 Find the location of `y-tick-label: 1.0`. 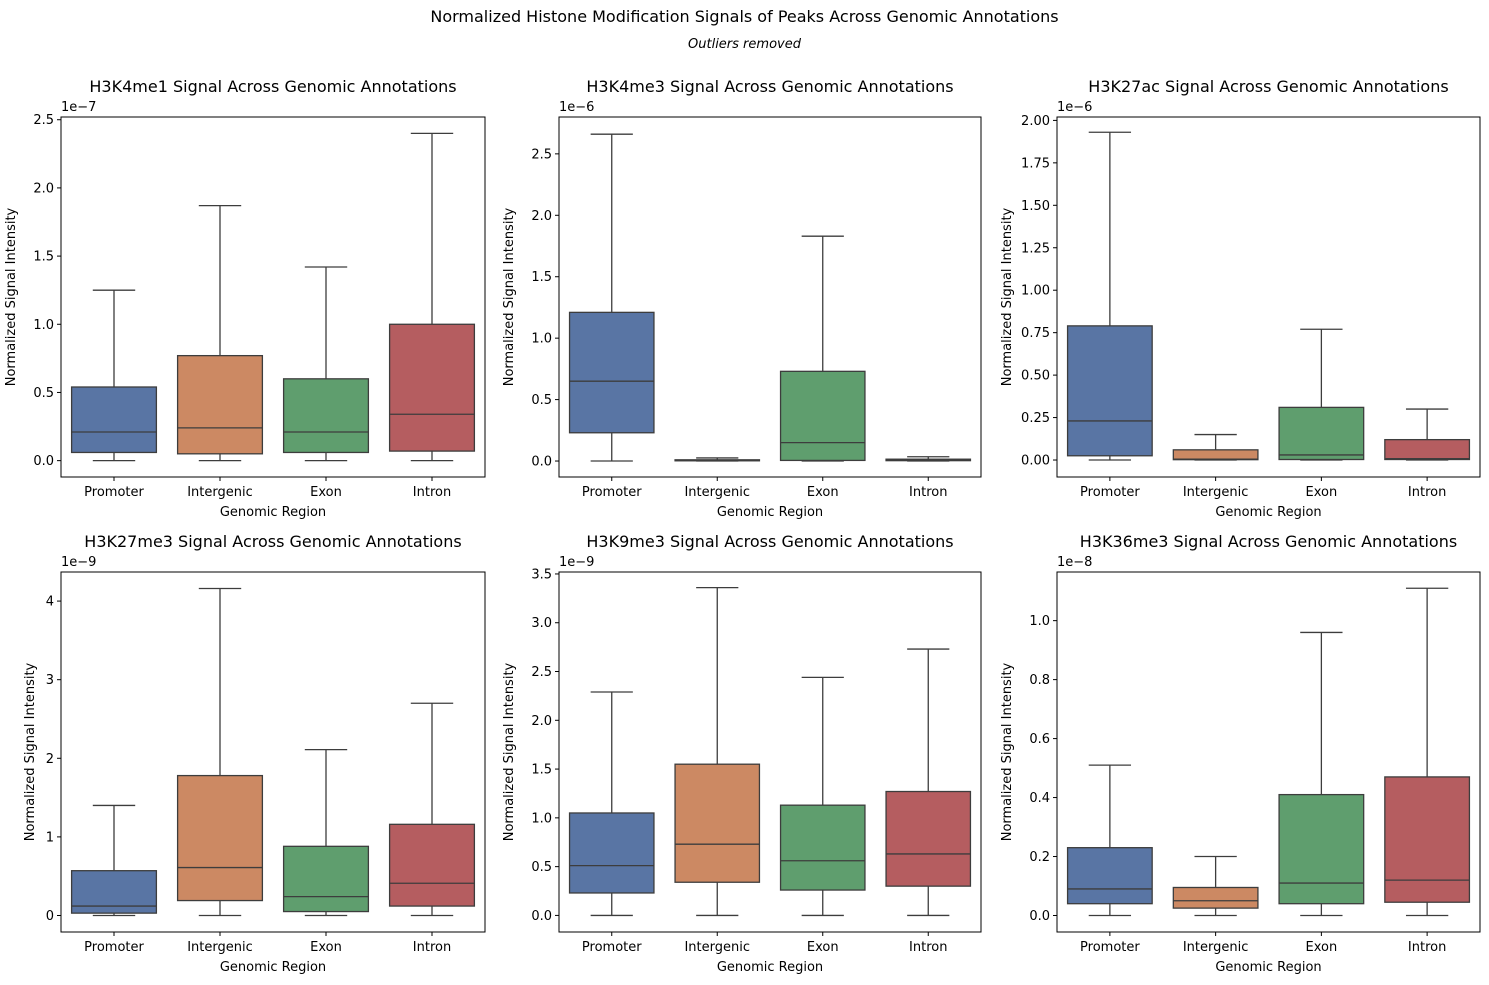

y-tick-label: 1.0 is located at coordinates (43, 325).